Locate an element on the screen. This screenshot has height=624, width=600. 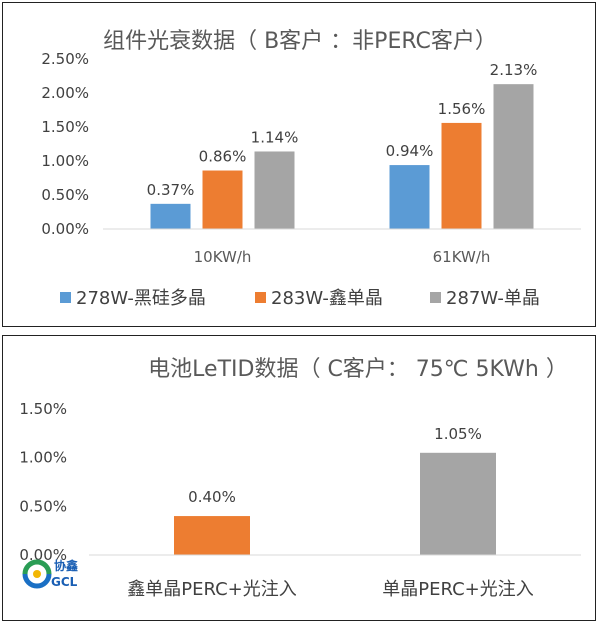
x-category-label: 单晶PERC+光注入 is located at coordinates (458, 589).